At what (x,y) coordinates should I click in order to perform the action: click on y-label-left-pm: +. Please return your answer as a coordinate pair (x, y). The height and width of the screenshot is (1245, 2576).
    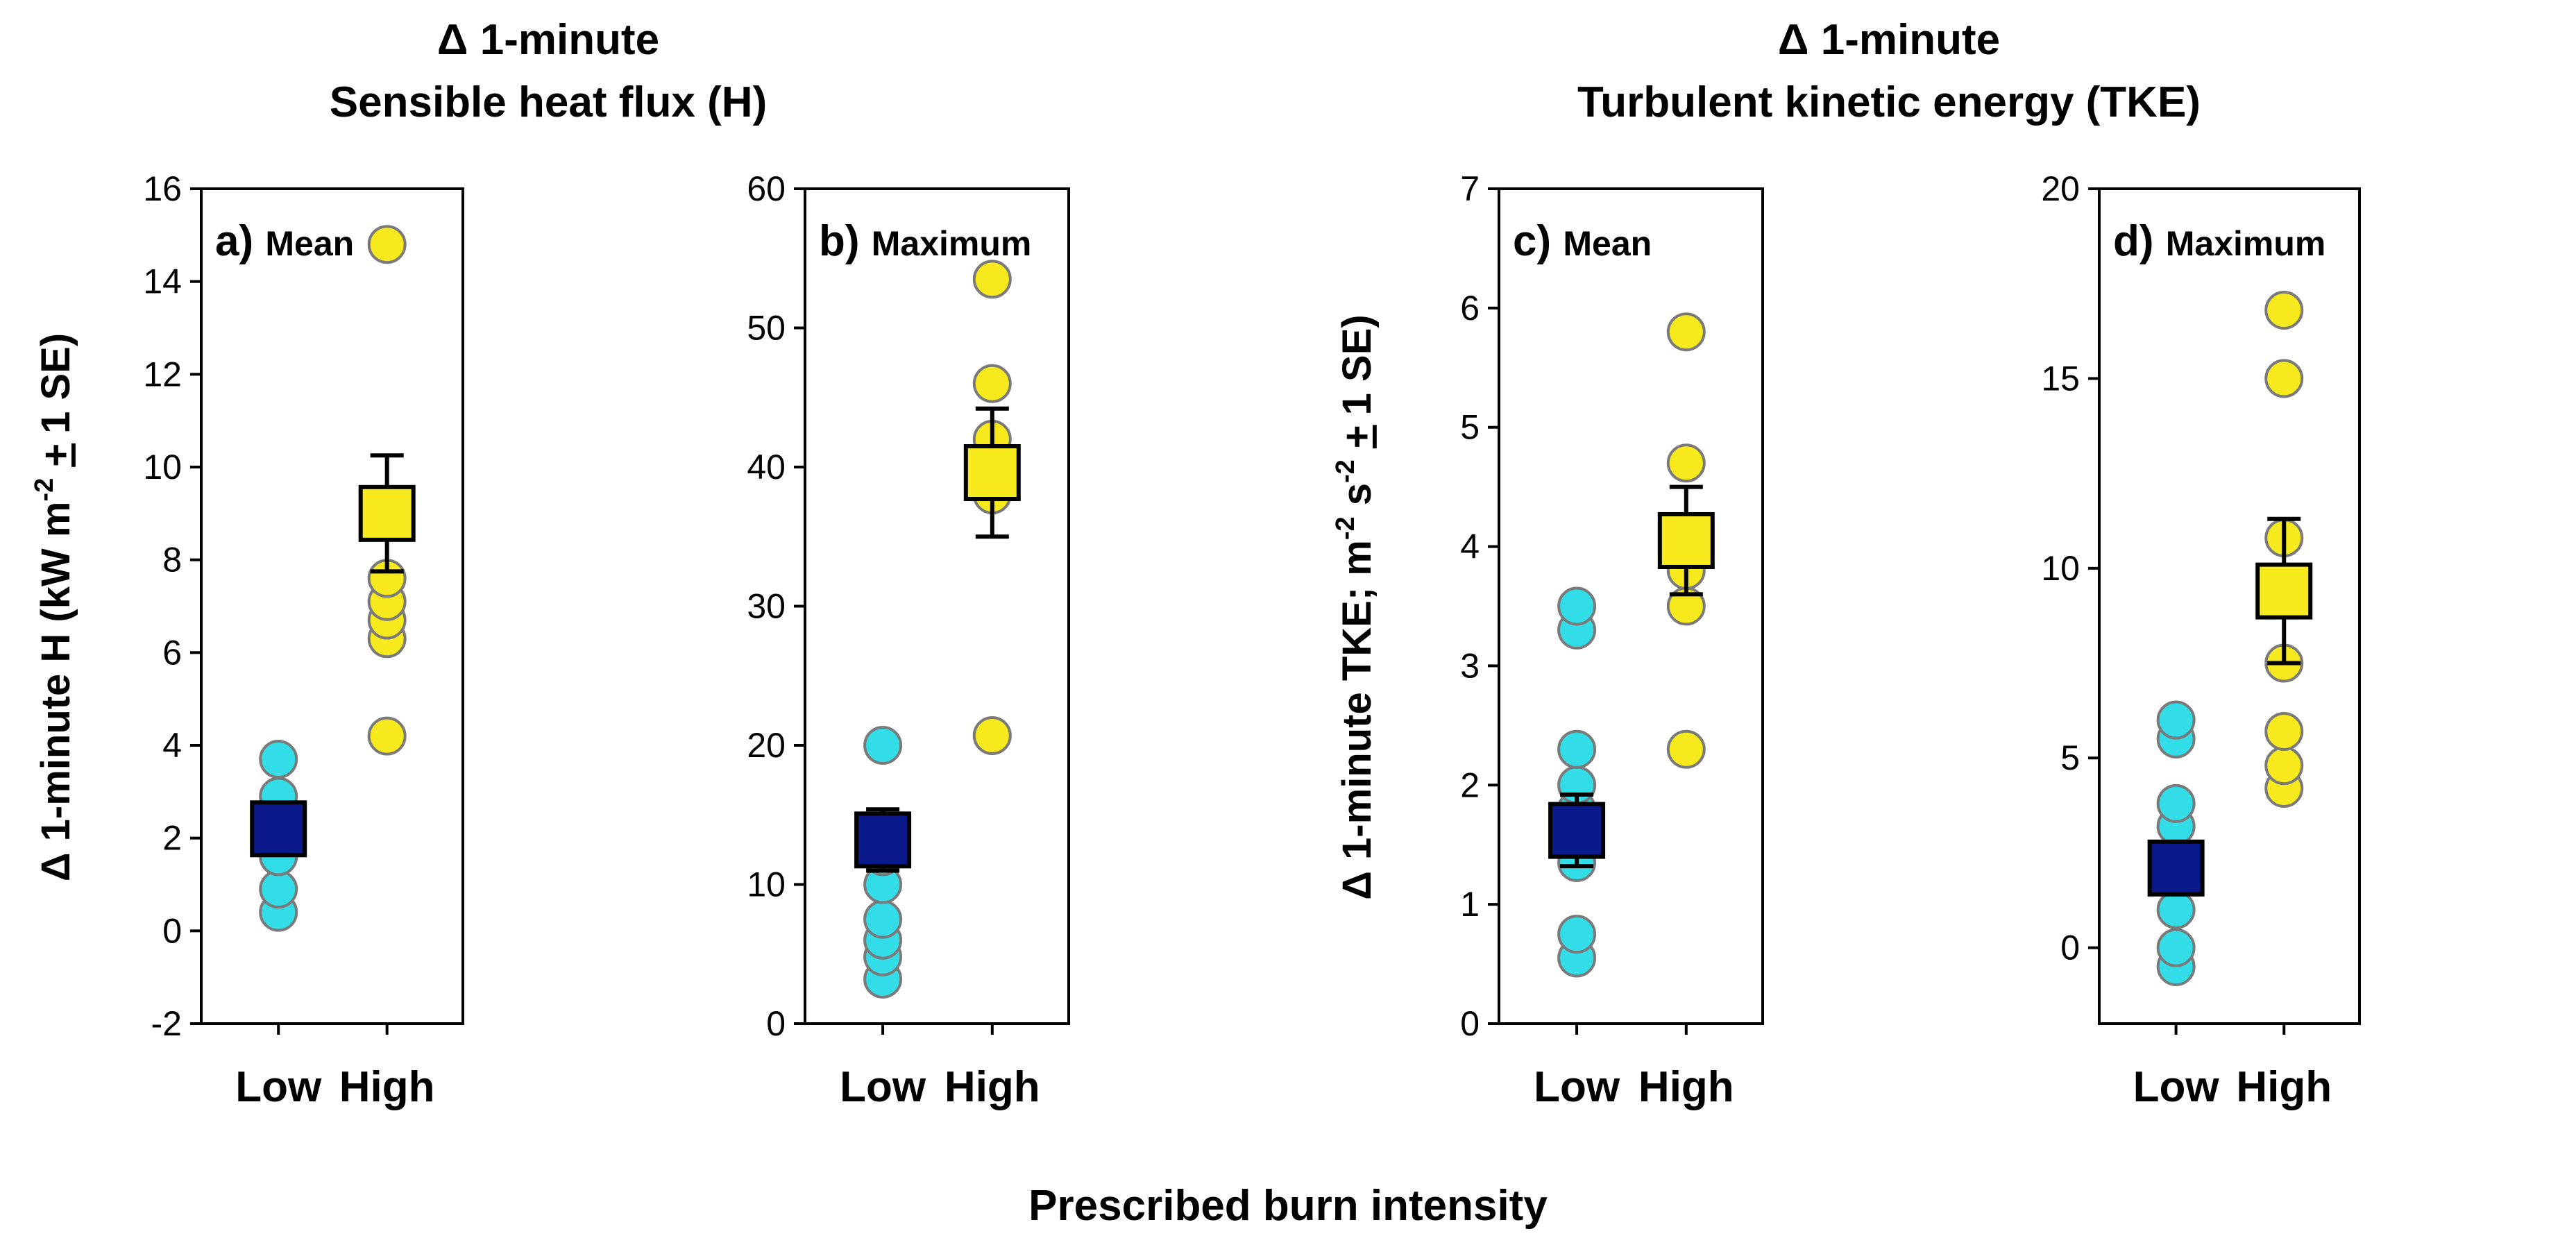
    Looking at the image, I should click on (56, 455).